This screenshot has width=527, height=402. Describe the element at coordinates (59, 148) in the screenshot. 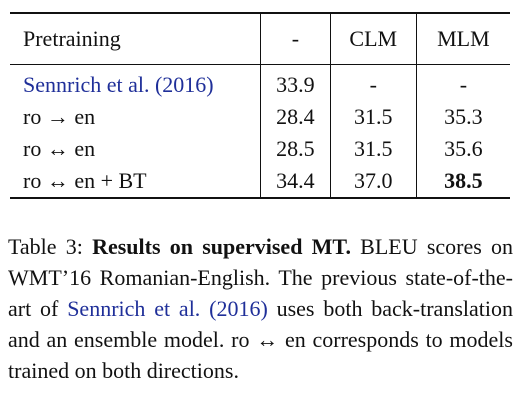

I see `table-cell: ro ↔ en` at that location.